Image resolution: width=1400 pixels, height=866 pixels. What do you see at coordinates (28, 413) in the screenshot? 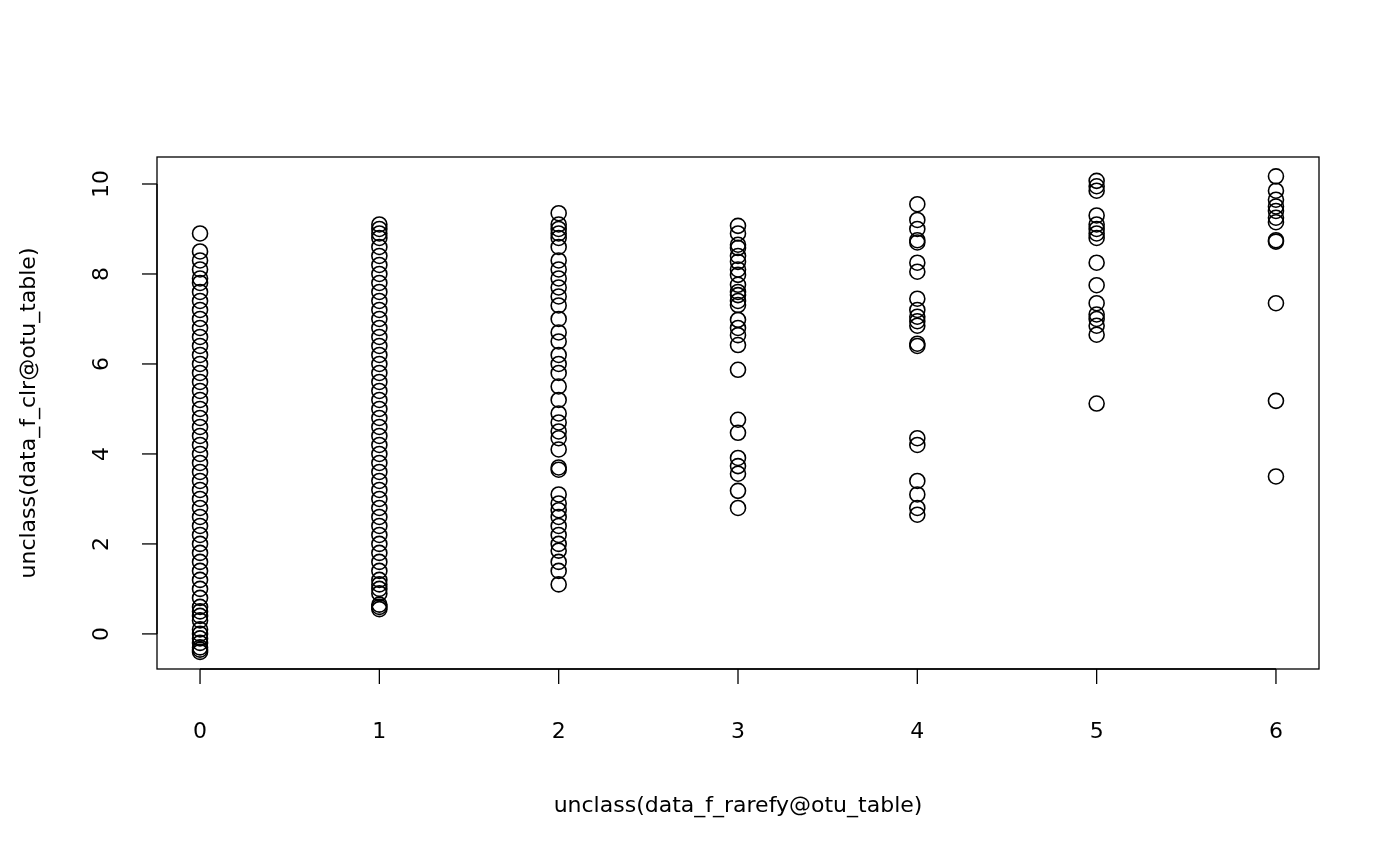
I see `y-axis-title: unclass(data_f_clr@otu_table)` at bounding box center [28, 413].